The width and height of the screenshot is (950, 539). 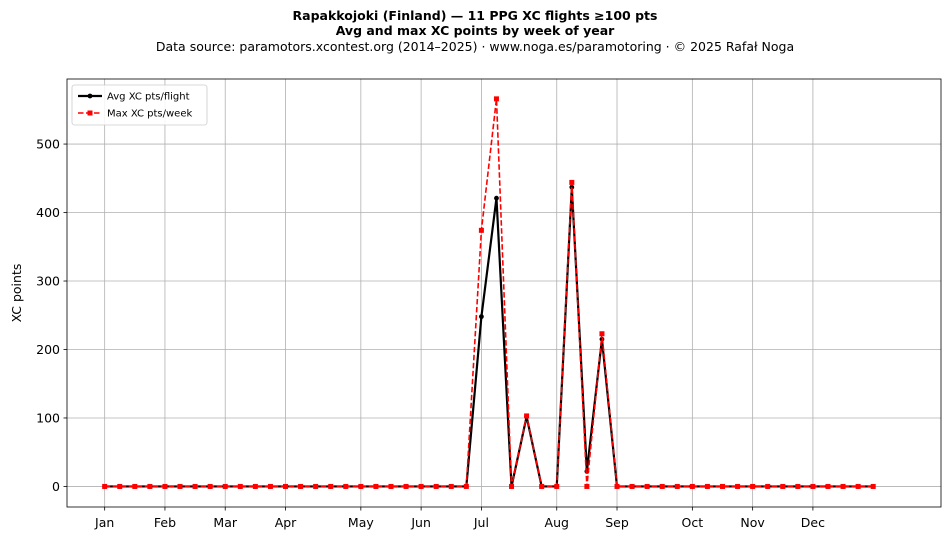 What do you see at coordinates (48, 417) in the screenshot?
I see `y-tick-label: 100` at bounding box center [48, 417].